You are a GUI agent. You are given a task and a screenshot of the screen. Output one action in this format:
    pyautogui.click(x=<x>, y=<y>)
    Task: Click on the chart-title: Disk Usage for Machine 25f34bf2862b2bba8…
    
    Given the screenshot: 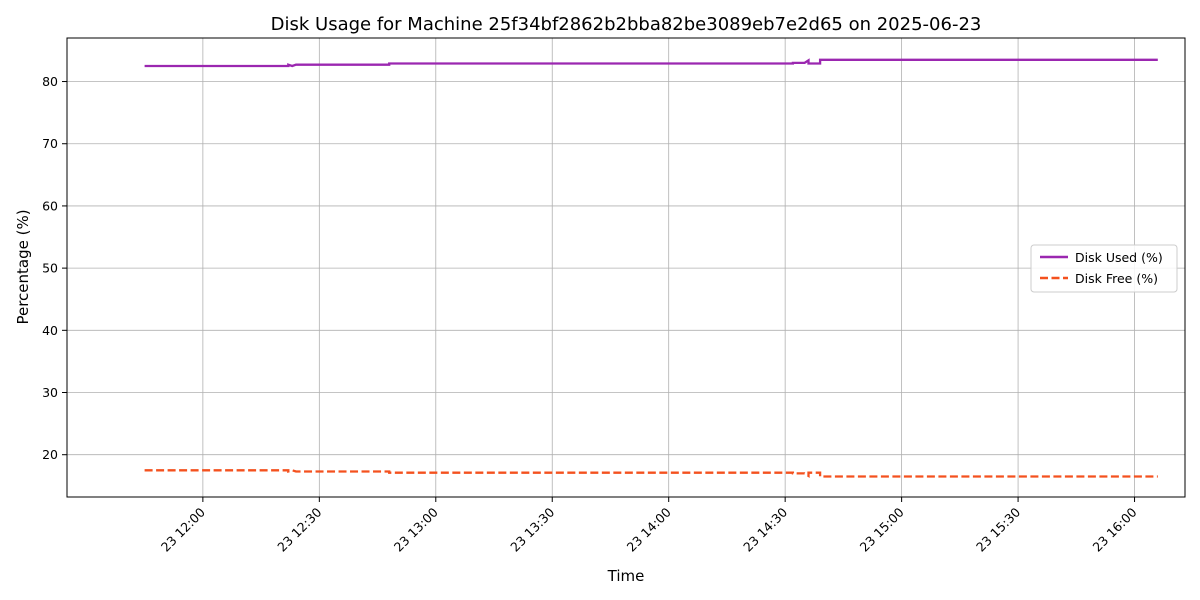 What is the action you would take?
    pyautogui.click(x=626, y=24)
    